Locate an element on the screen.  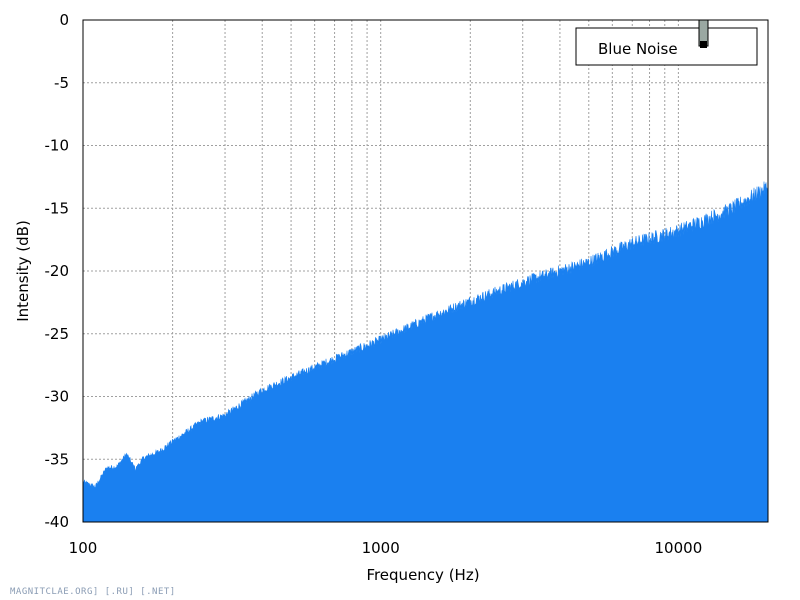
legend: Blue Noise is located at coordinates (666, 42).